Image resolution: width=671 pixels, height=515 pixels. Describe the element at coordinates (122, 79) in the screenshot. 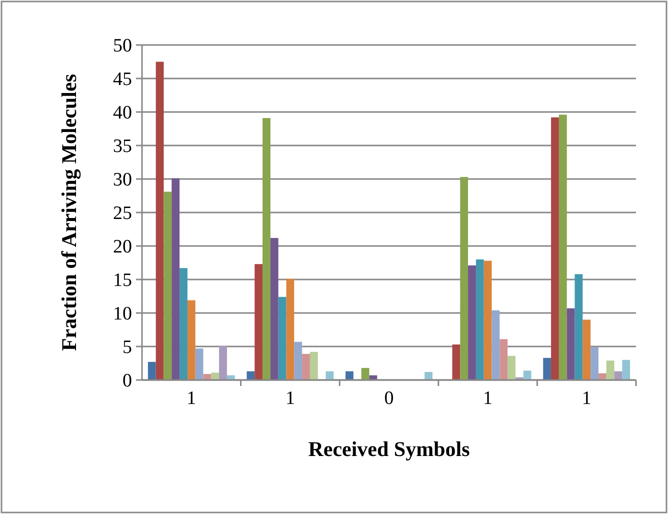

I see `y-tick-label: 45` at that location.